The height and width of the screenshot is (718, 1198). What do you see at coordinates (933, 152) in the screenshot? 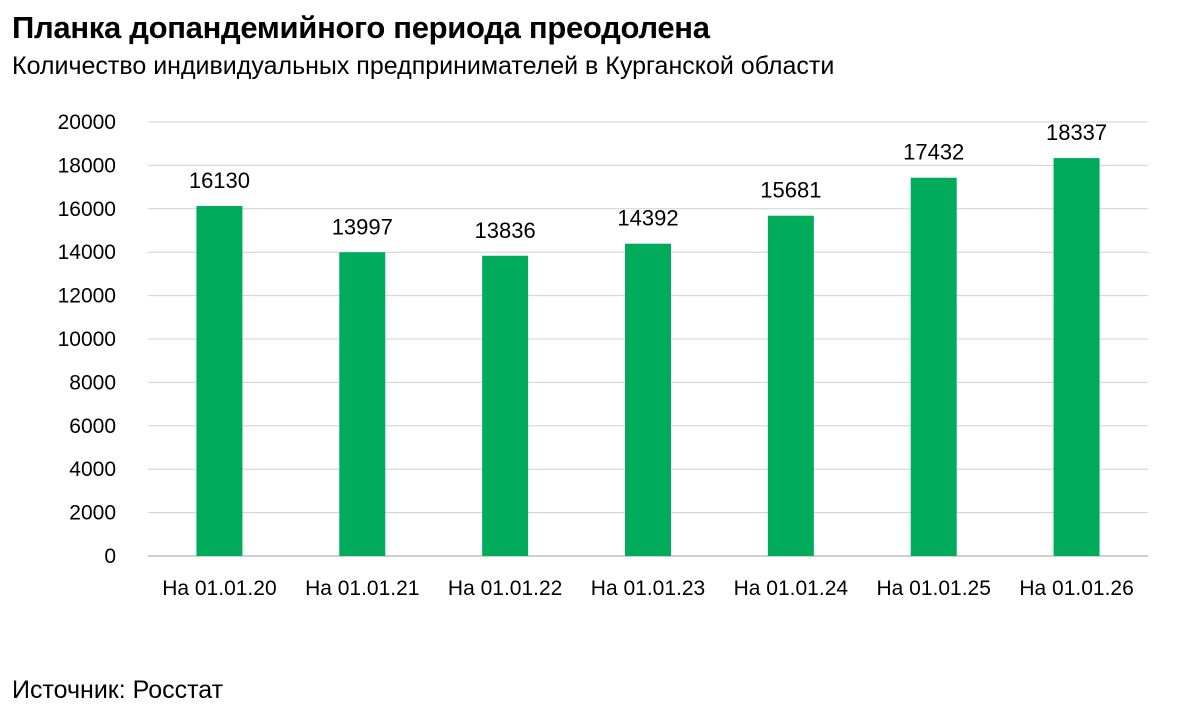
I see `data-label: 17432` at bounding box center [933, 152].